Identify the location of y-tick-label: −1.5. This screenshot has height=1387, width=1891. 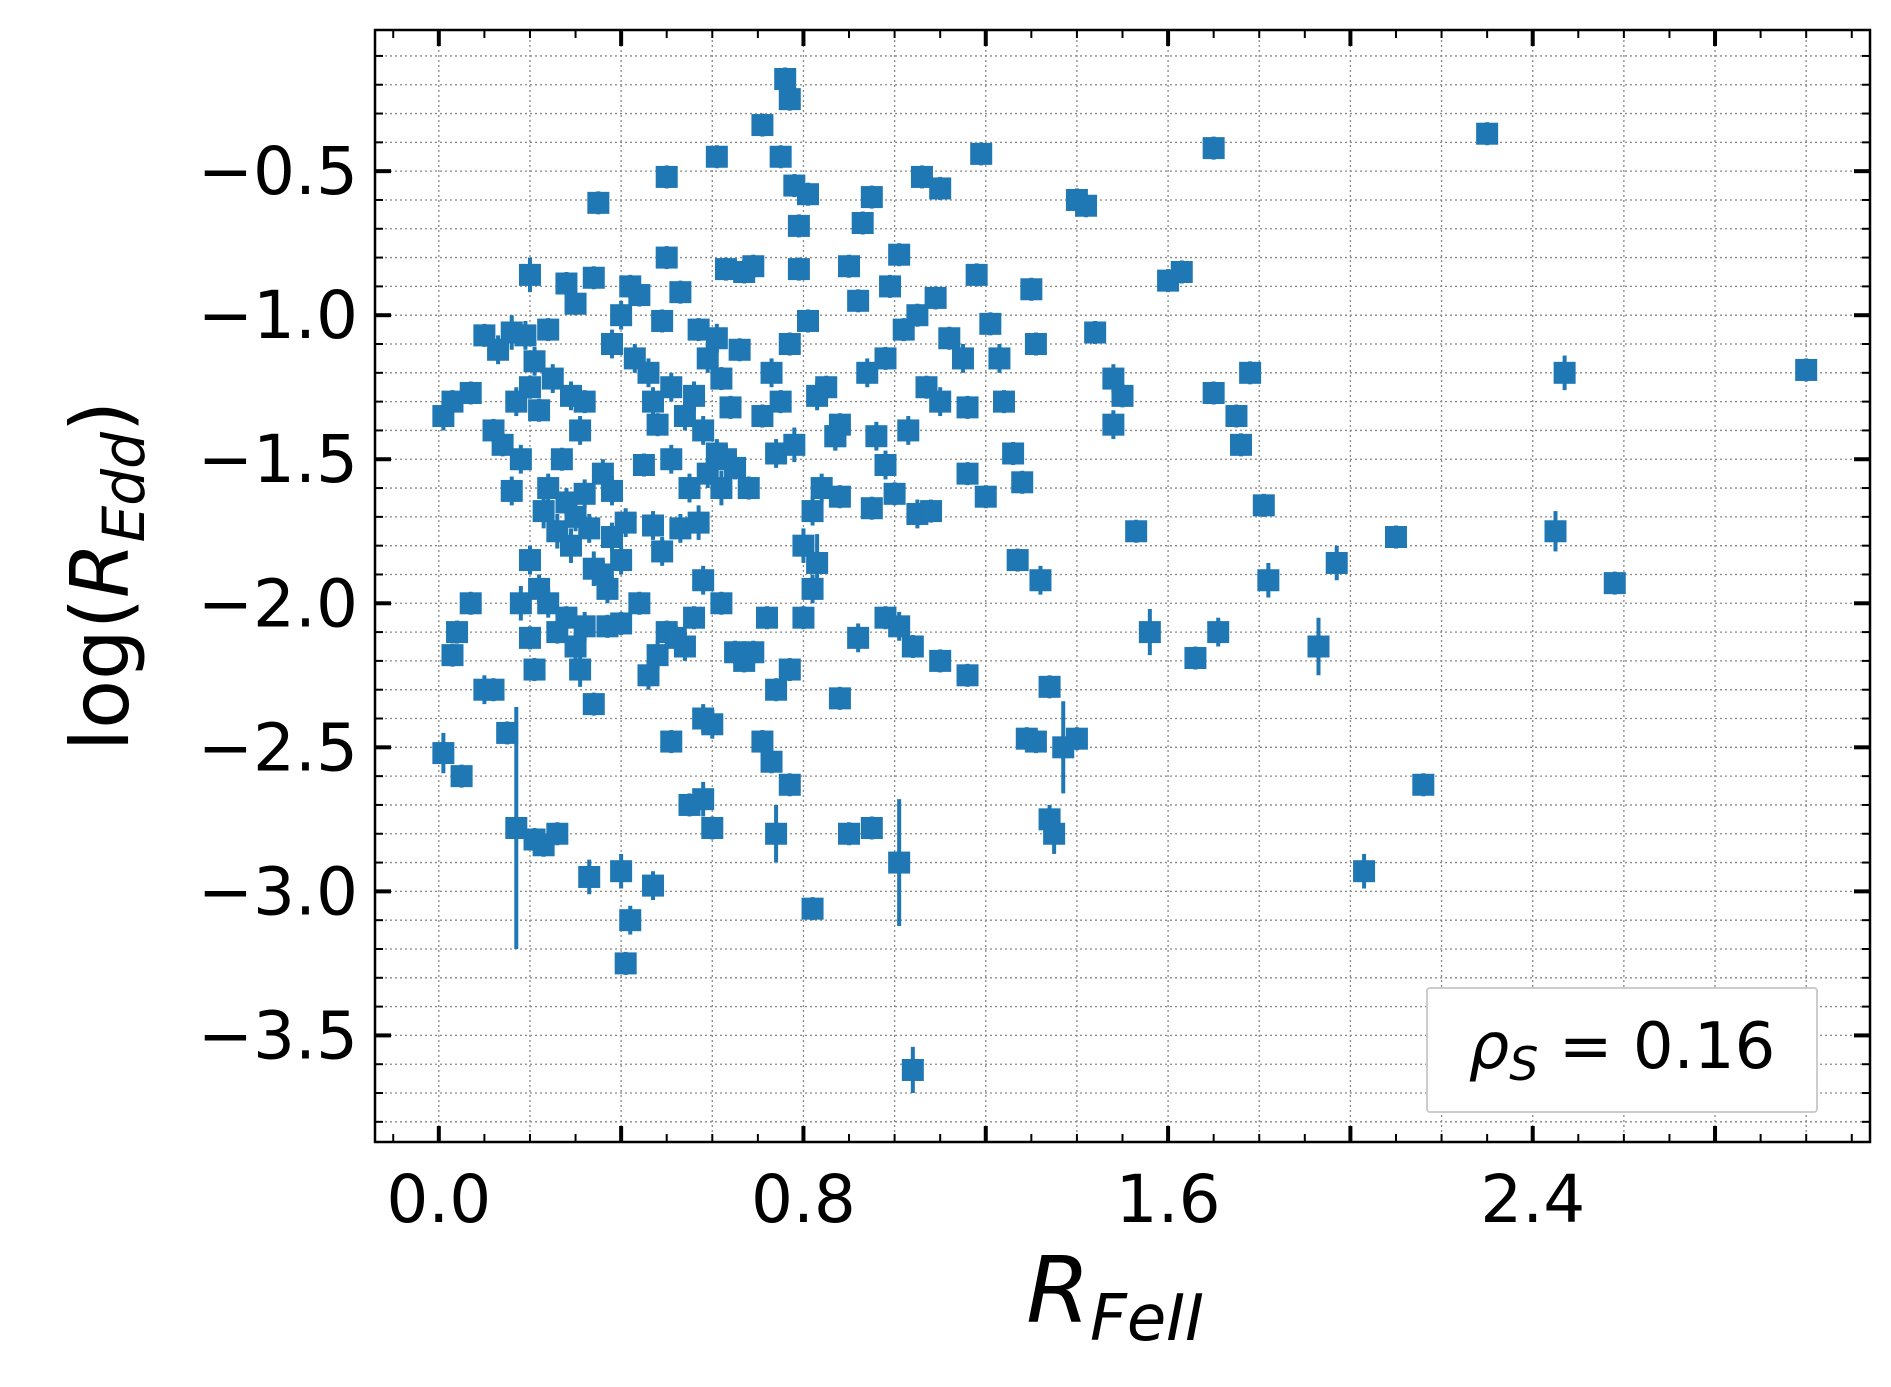
(278, 459).